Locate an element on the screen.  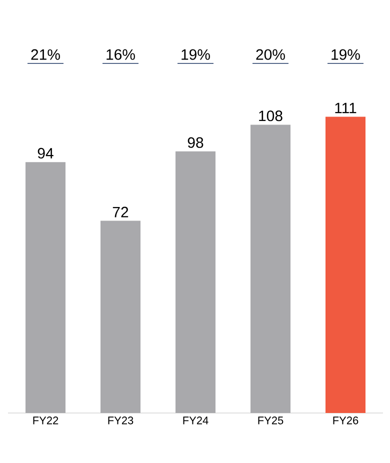
text: 21% is located at coordinates (45, 54).